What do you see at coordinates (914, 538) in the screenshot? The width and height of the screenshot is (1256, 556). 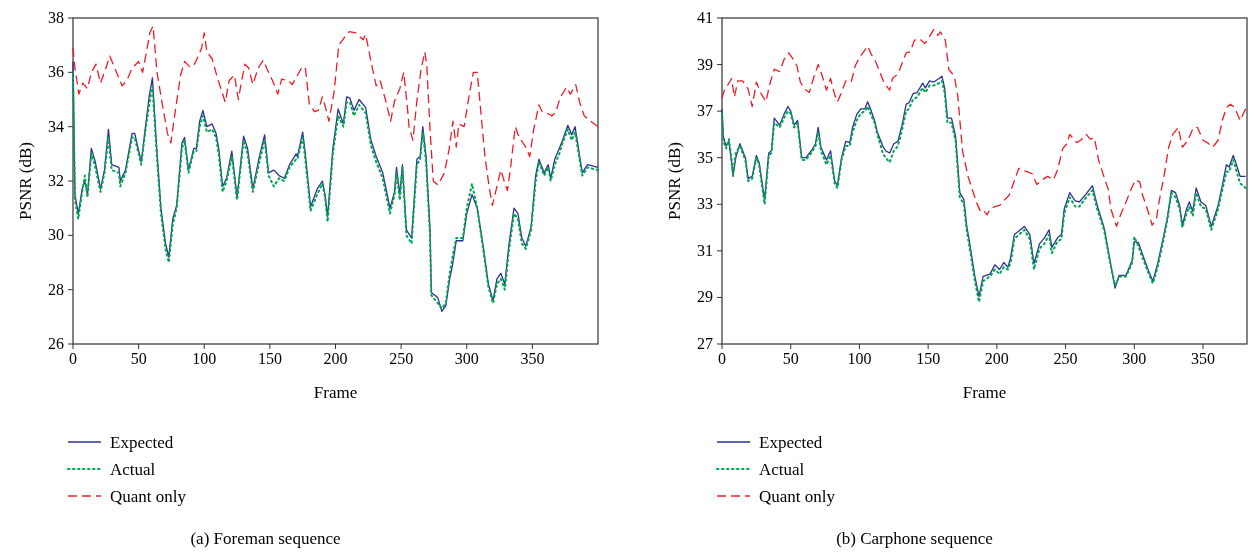 I see `text: (b) Carphone sequence` at bounding box center [914, 538].